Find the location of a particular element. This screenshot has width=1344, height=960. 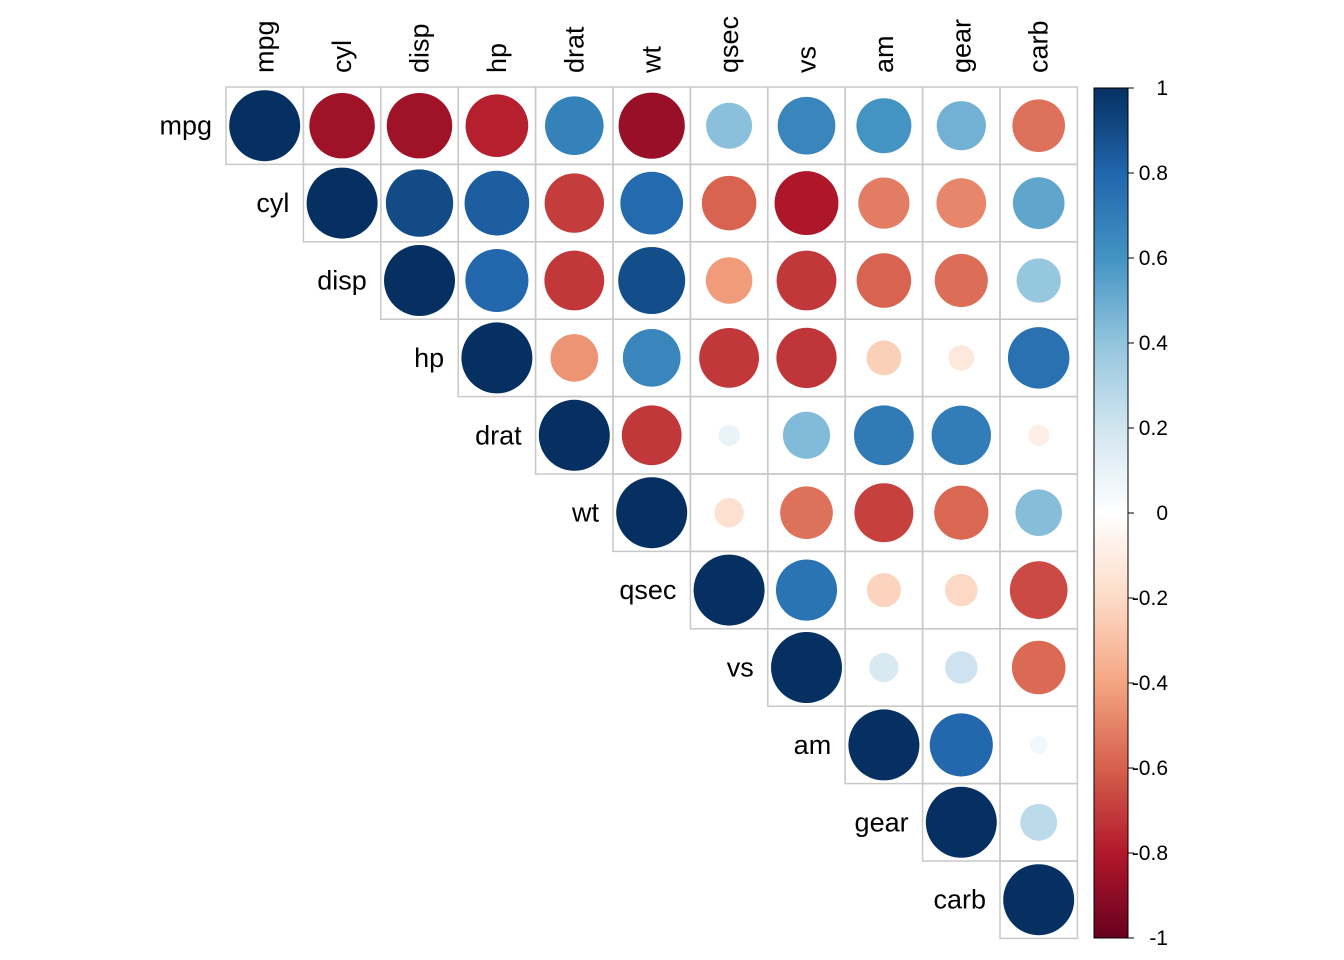

corr-circle-wt-am is located at coordinates (884, 513).